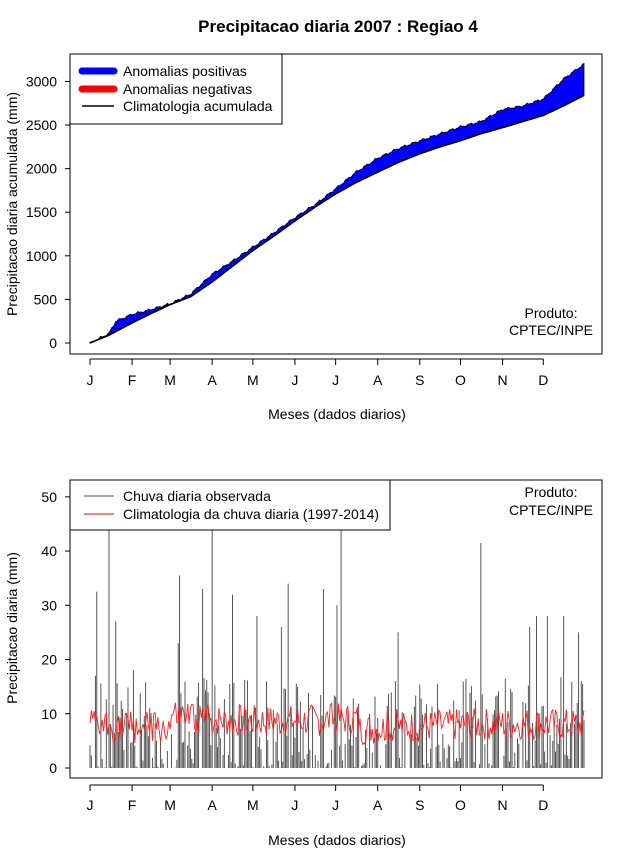 The image size is (640, 850). What do you see at coordinates (187, 89) in the screenshot?
I see `legend-label-negative: Anomalias negativas` at bounding box center [187, 89].